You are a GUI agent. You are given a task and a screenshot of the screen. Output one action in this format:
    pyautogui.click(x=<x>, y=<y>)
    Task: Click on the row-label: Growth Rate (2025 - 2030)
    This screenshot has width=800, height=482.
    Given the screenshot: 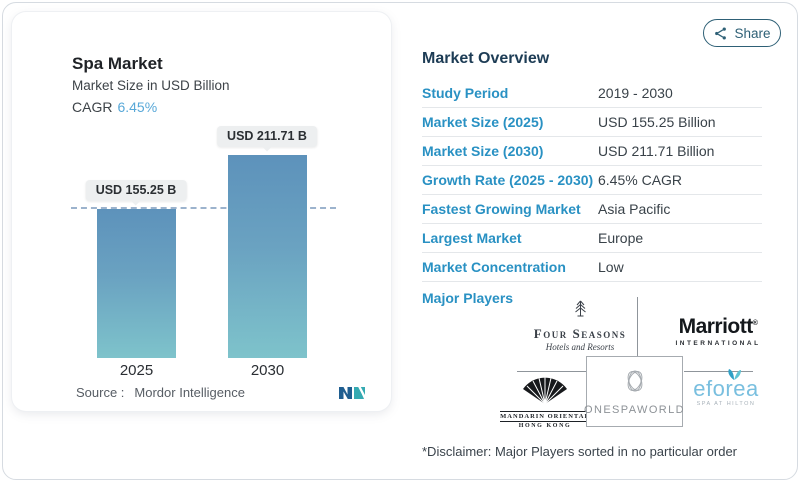 What is the action you would take?
    pyautogui.click(x=508, y=180)
    